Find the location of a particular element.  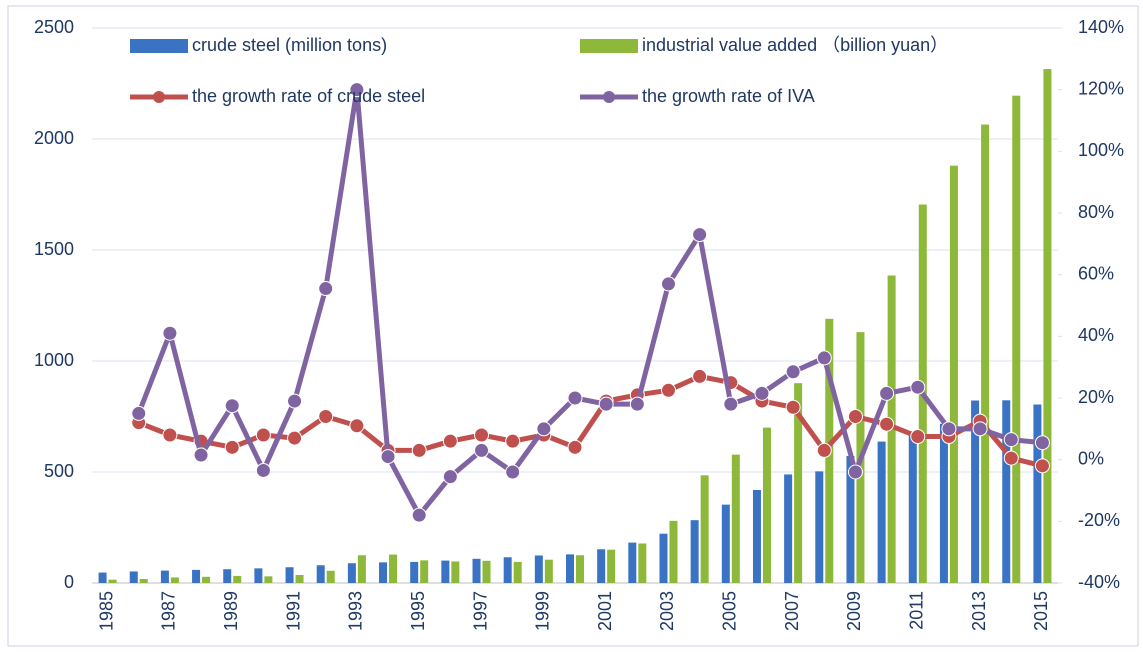

y2-tick-label: -20% is located at coordinates (1099, 520).